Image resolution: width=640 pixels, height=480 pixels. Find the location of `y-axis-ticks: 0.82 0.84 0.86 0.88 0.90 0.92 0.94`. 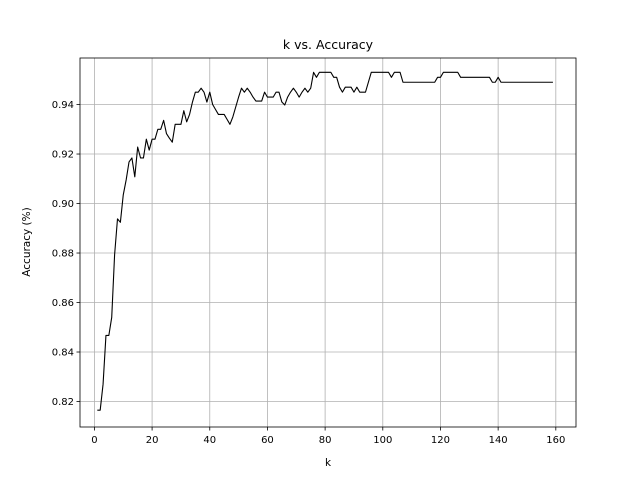

y-axis-ticks: 0.82 0.84 0.86 0.88 0.90 0.92 0.94 is located at coordinates (66, 254).